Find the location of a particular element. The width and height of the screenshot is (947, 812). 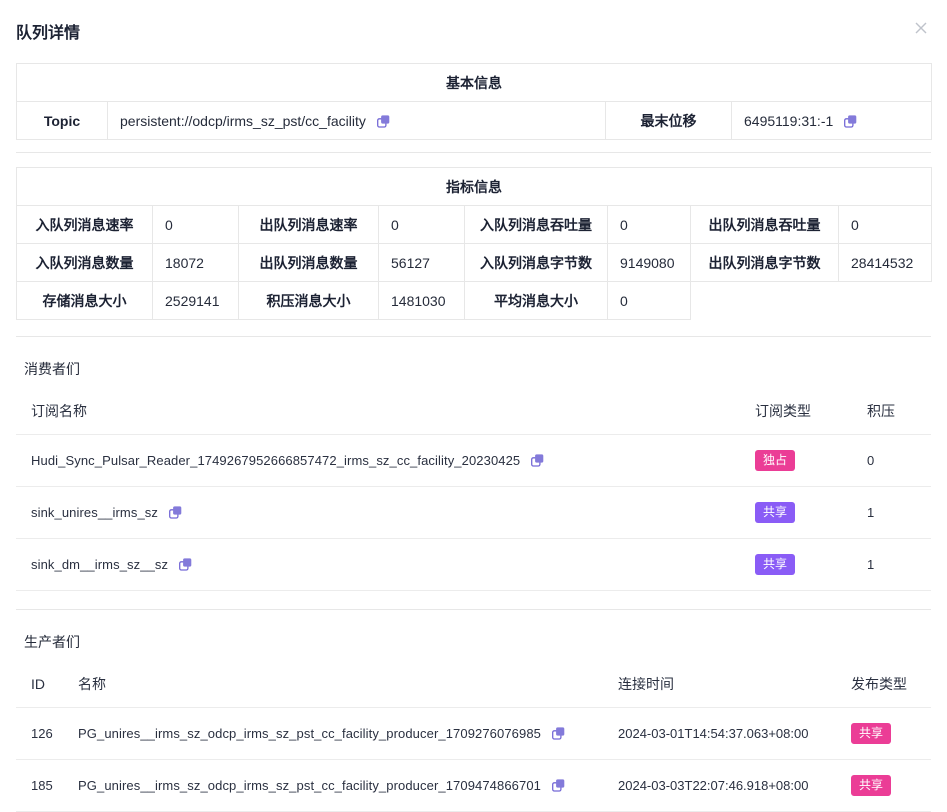

offset-value-cell: 6495119:31:-1 is located at coordinates (831, 120).